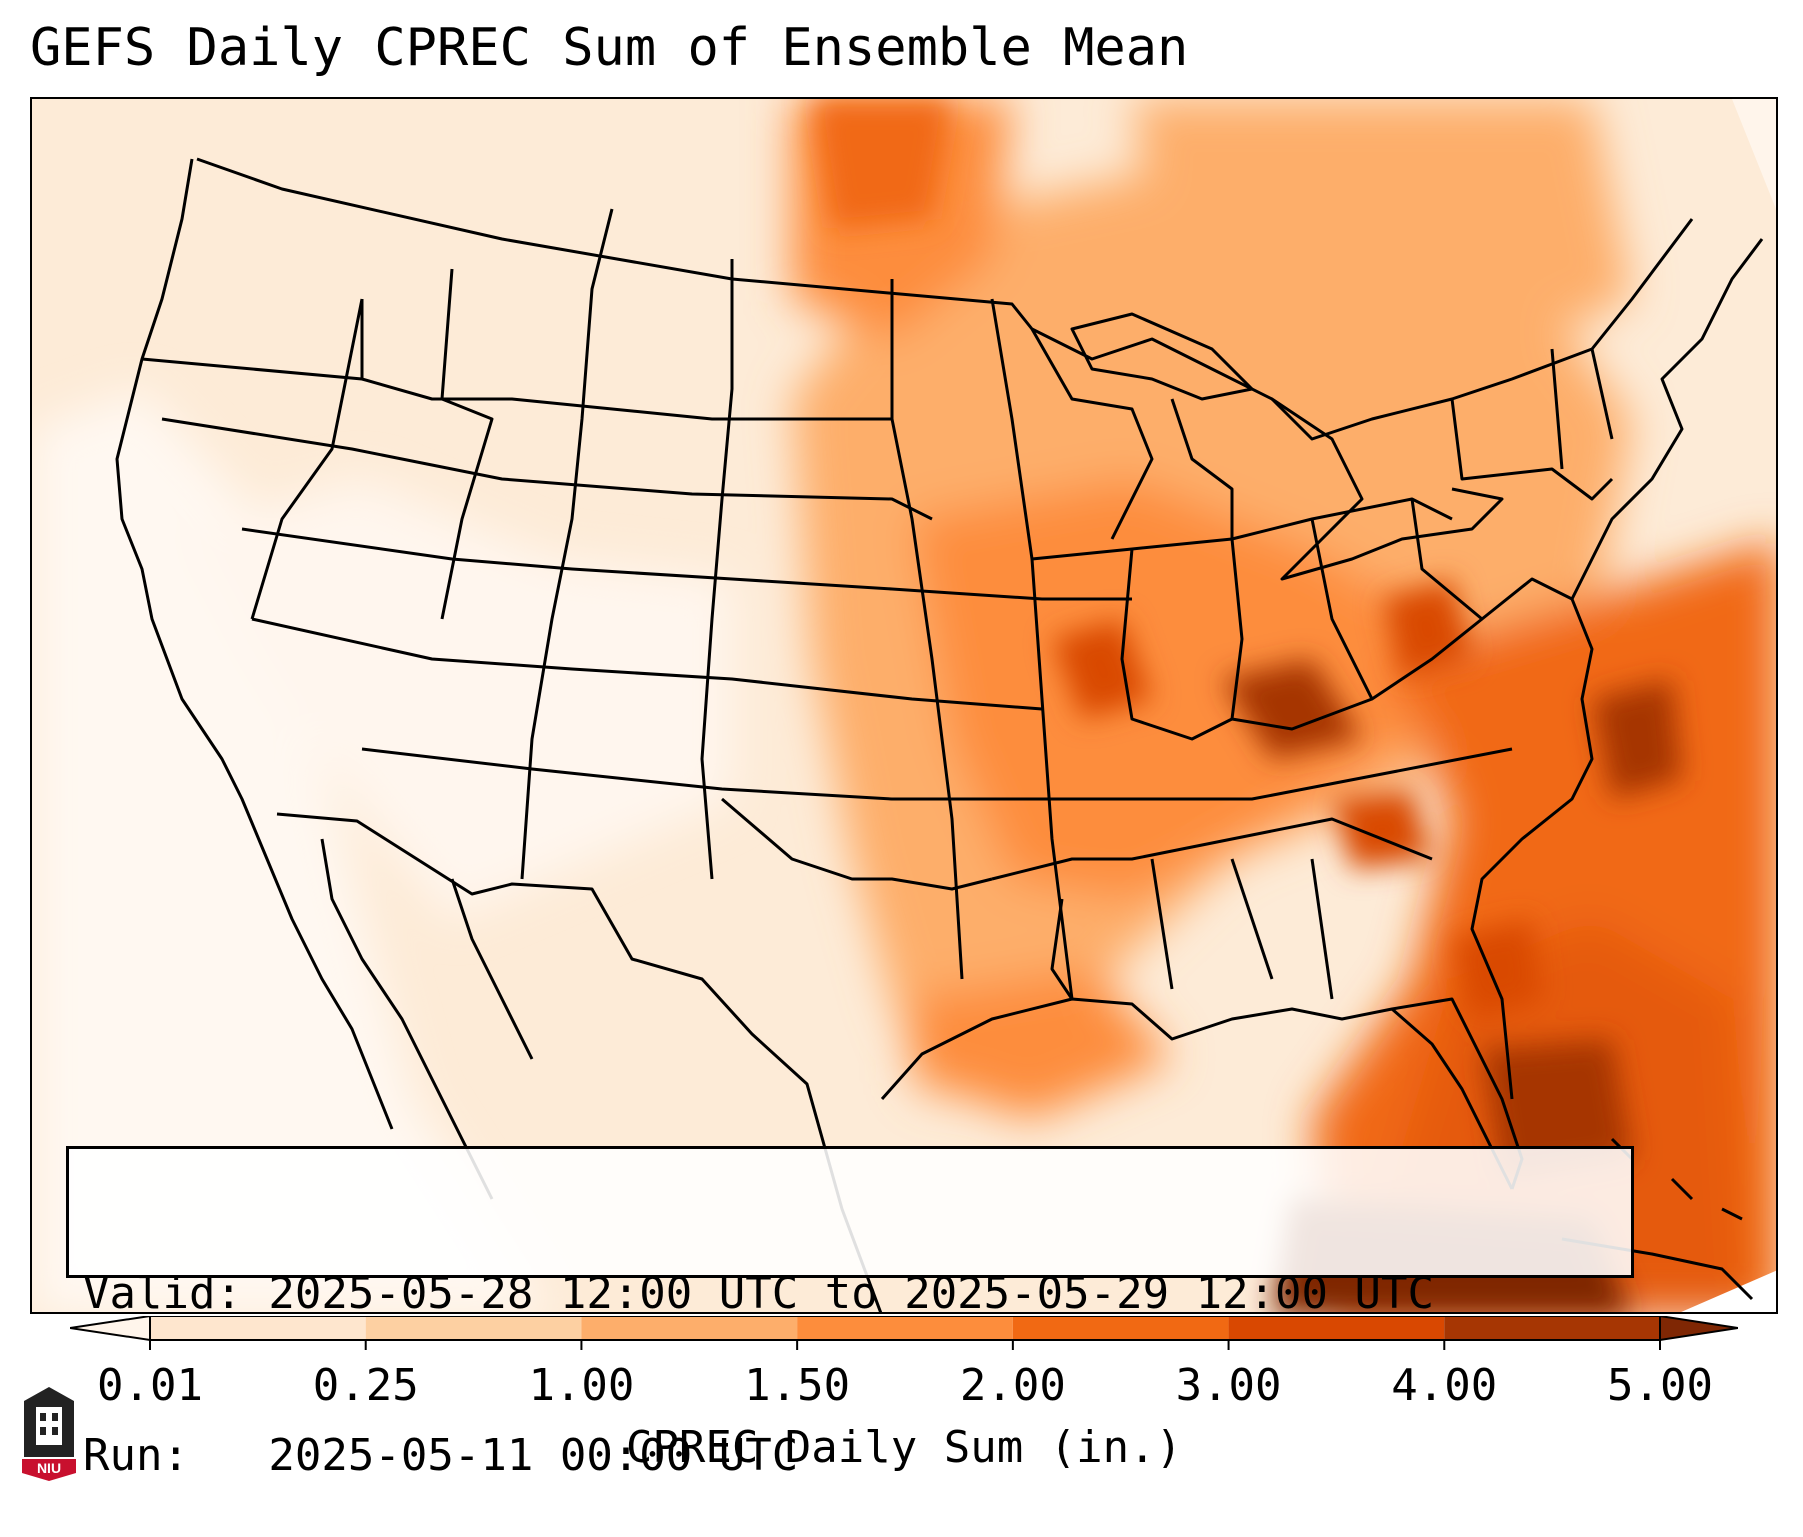 Image resolution: width=1803 pixels, height=1537 pixels. Describe the element at coordinates (49, 1426) in the screenshot. I see `logo-tower` at that location.